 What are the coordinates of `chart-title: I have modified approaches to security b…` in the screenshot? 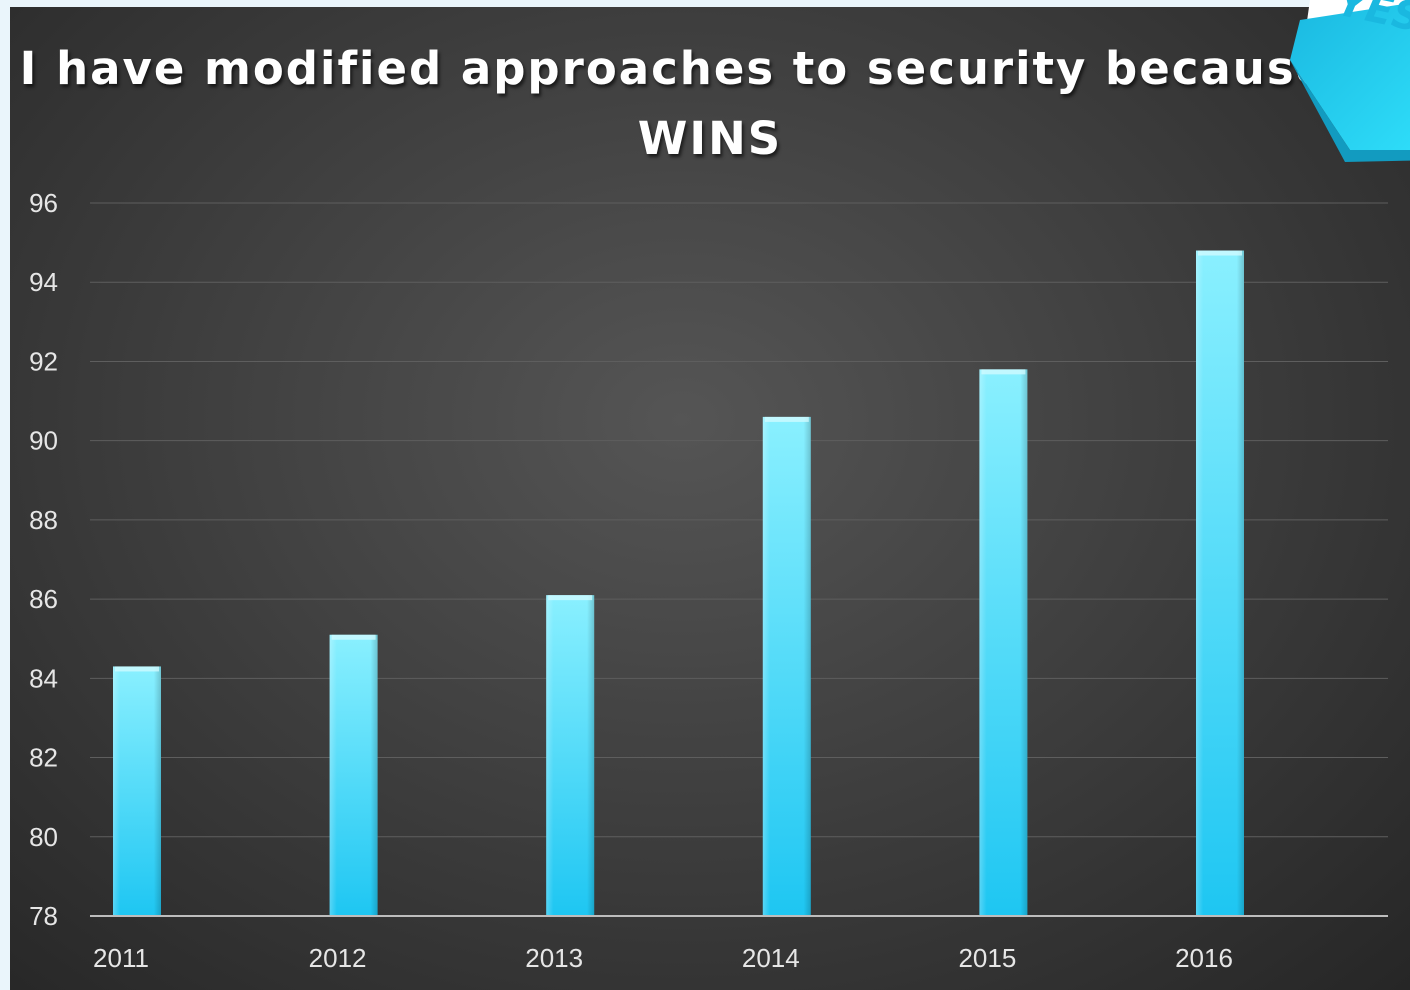 It's located at (710, 103).